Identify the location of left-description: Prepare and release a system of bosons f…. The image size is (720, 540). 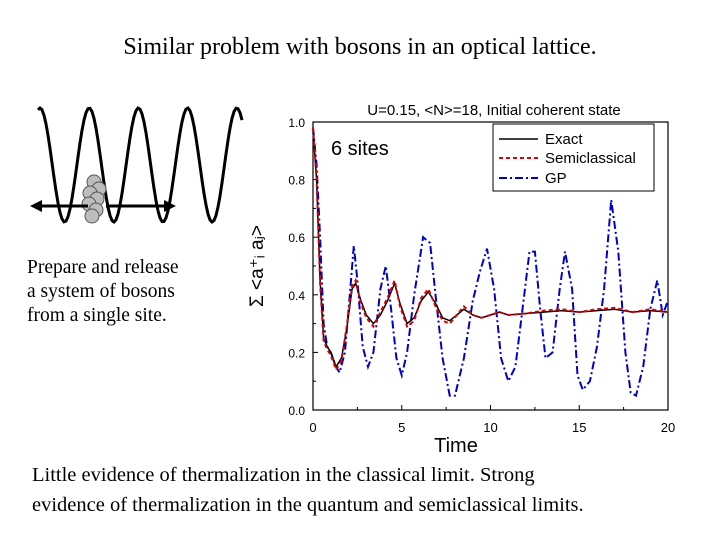
(127, 292).